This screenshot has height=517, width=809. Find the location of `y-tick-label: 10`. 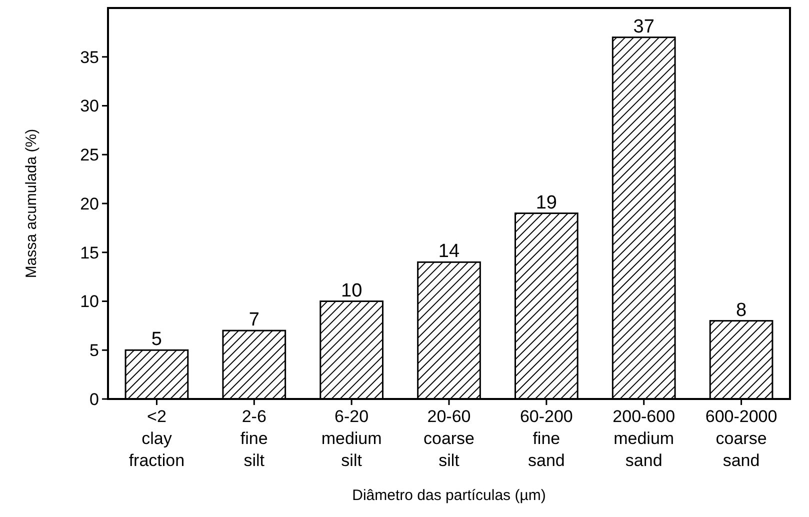

y-tick-label: 10 is located at coordinates (89, 302).